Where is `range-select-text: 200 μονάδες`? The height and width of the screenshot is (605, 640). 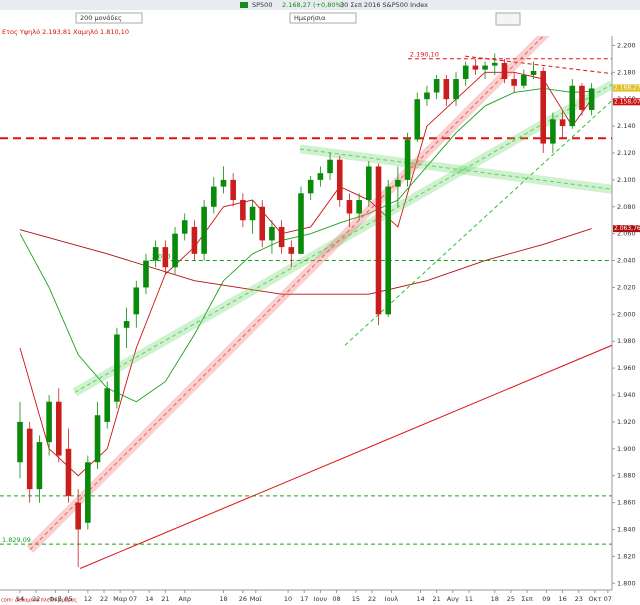
range-select-text: 200 μονάδες is located at coordinates (101, 18).